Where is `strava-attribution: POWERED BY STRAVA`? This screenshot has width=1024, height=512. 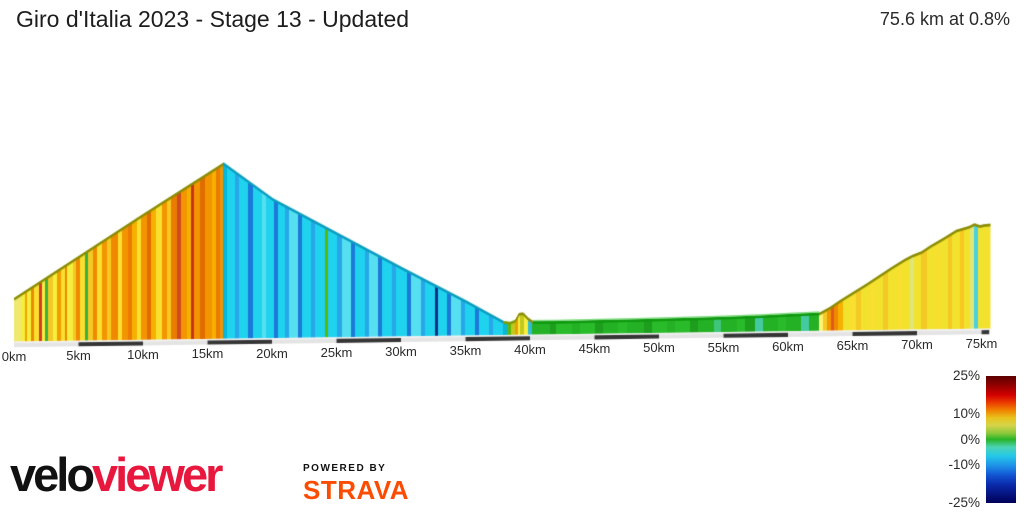 strava-attribution: POWERED BY STRAVA is located at coordinates (356, 484).